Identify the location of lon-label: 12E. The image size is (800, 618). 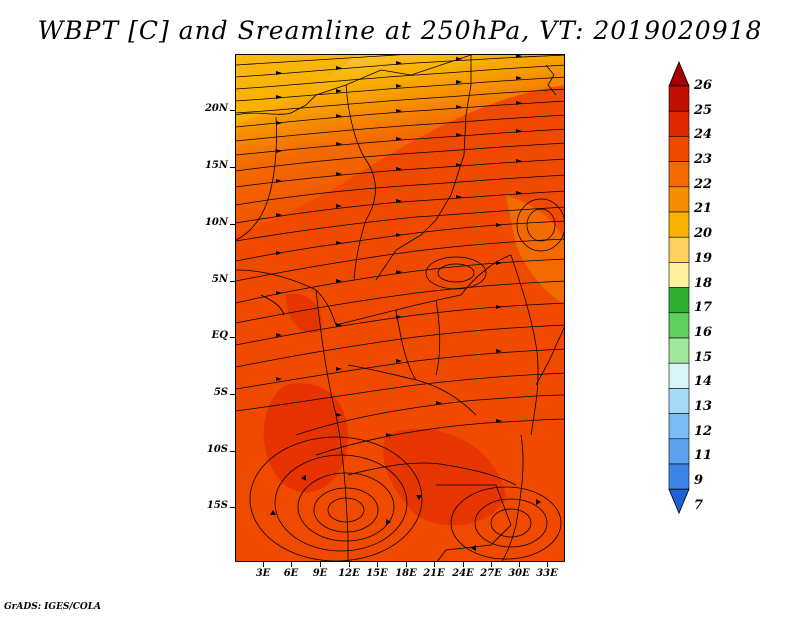
(349, 573).